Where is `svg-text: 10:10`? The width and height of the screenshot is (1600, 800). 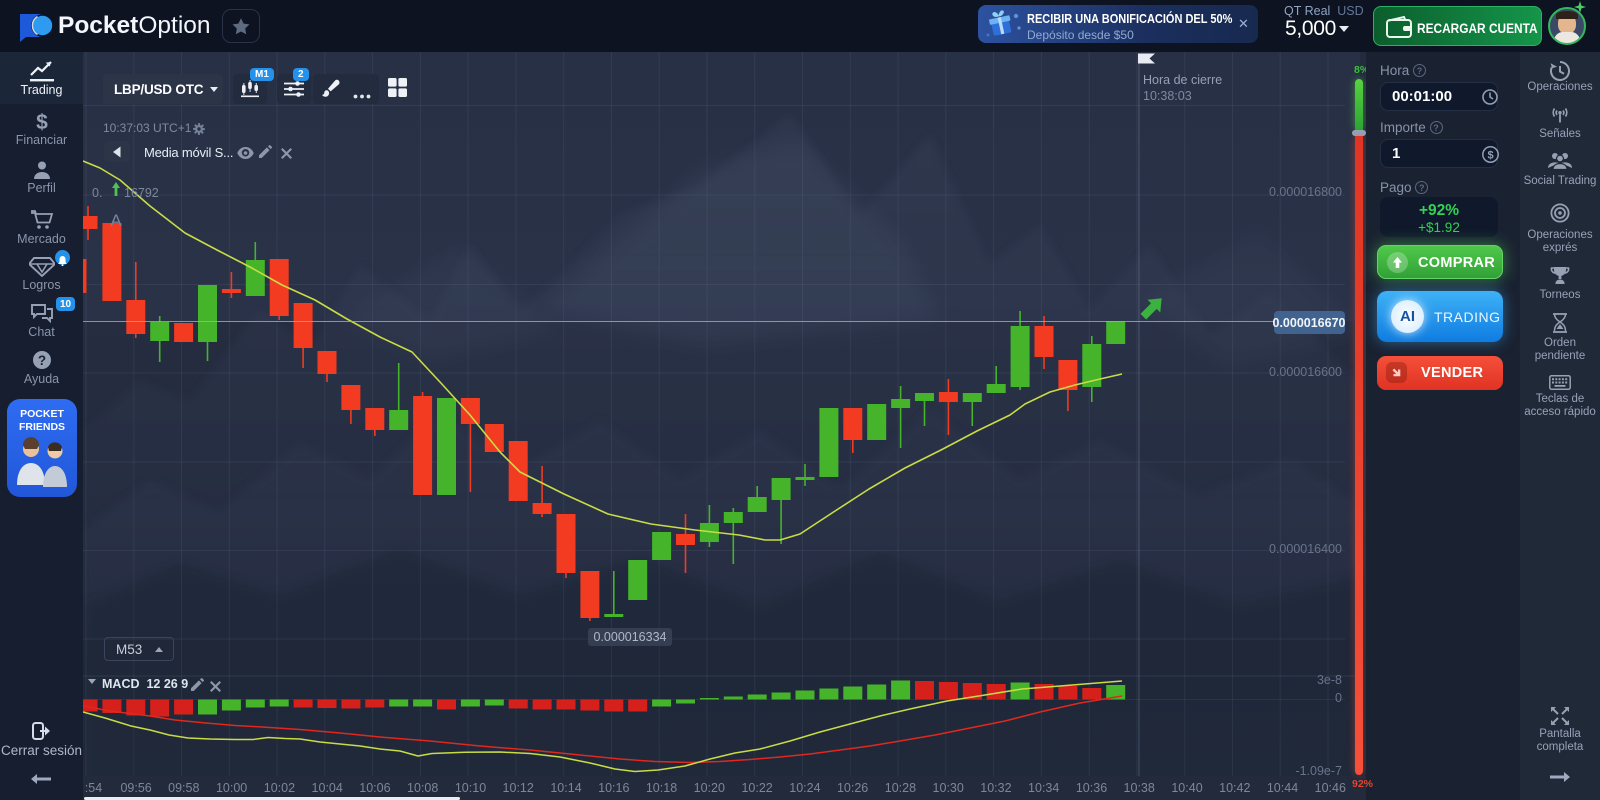
svg-text: 10:10 is located at coordinates (470, 788).